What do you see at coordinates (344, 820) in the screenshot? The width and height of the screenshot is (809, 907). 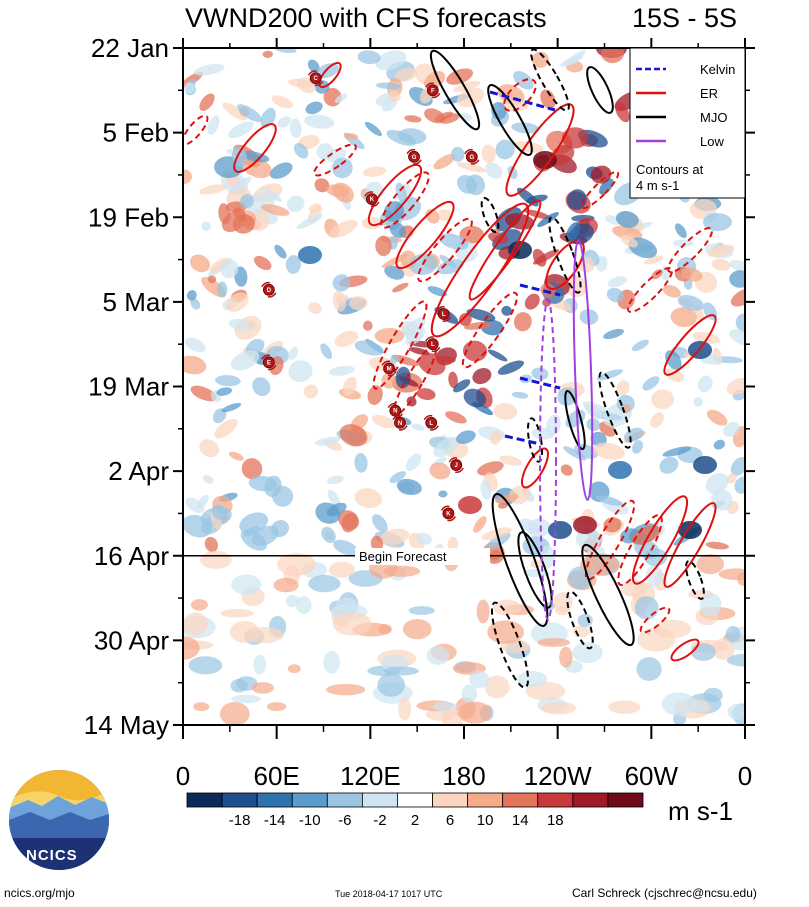 I see `colorbar-label: -6` at bounding box center [344, 820].